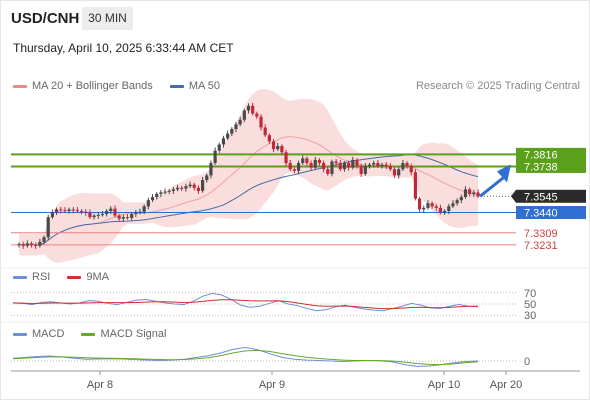  What do you see at coordinates (245, 356) in the screenshot?
I see `macd-line` at bounding box center [245, 356].